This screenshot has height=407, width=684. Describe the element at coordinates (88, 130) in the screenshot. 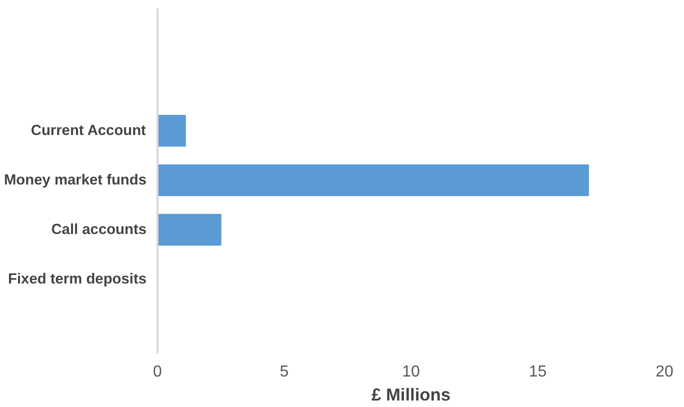

I see `y-tick-label: Current Account` at that location.